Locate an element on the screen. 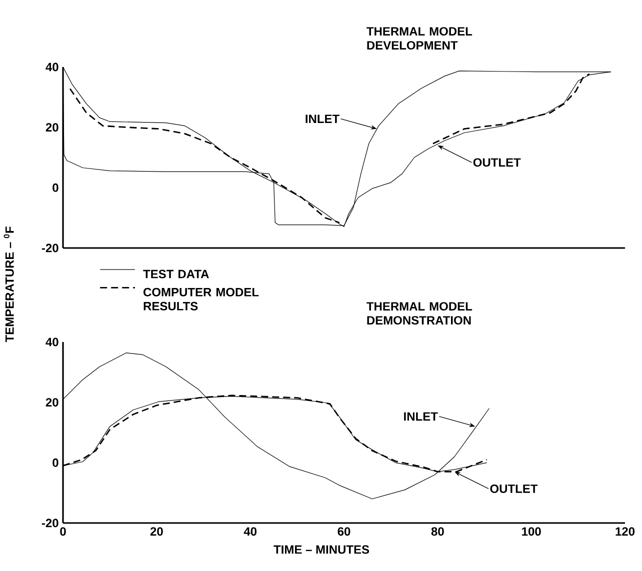 The image size is (642, 571). y-axis-title: TEMPERATURE – $^{0}$F is located at coordinates (9, 284).